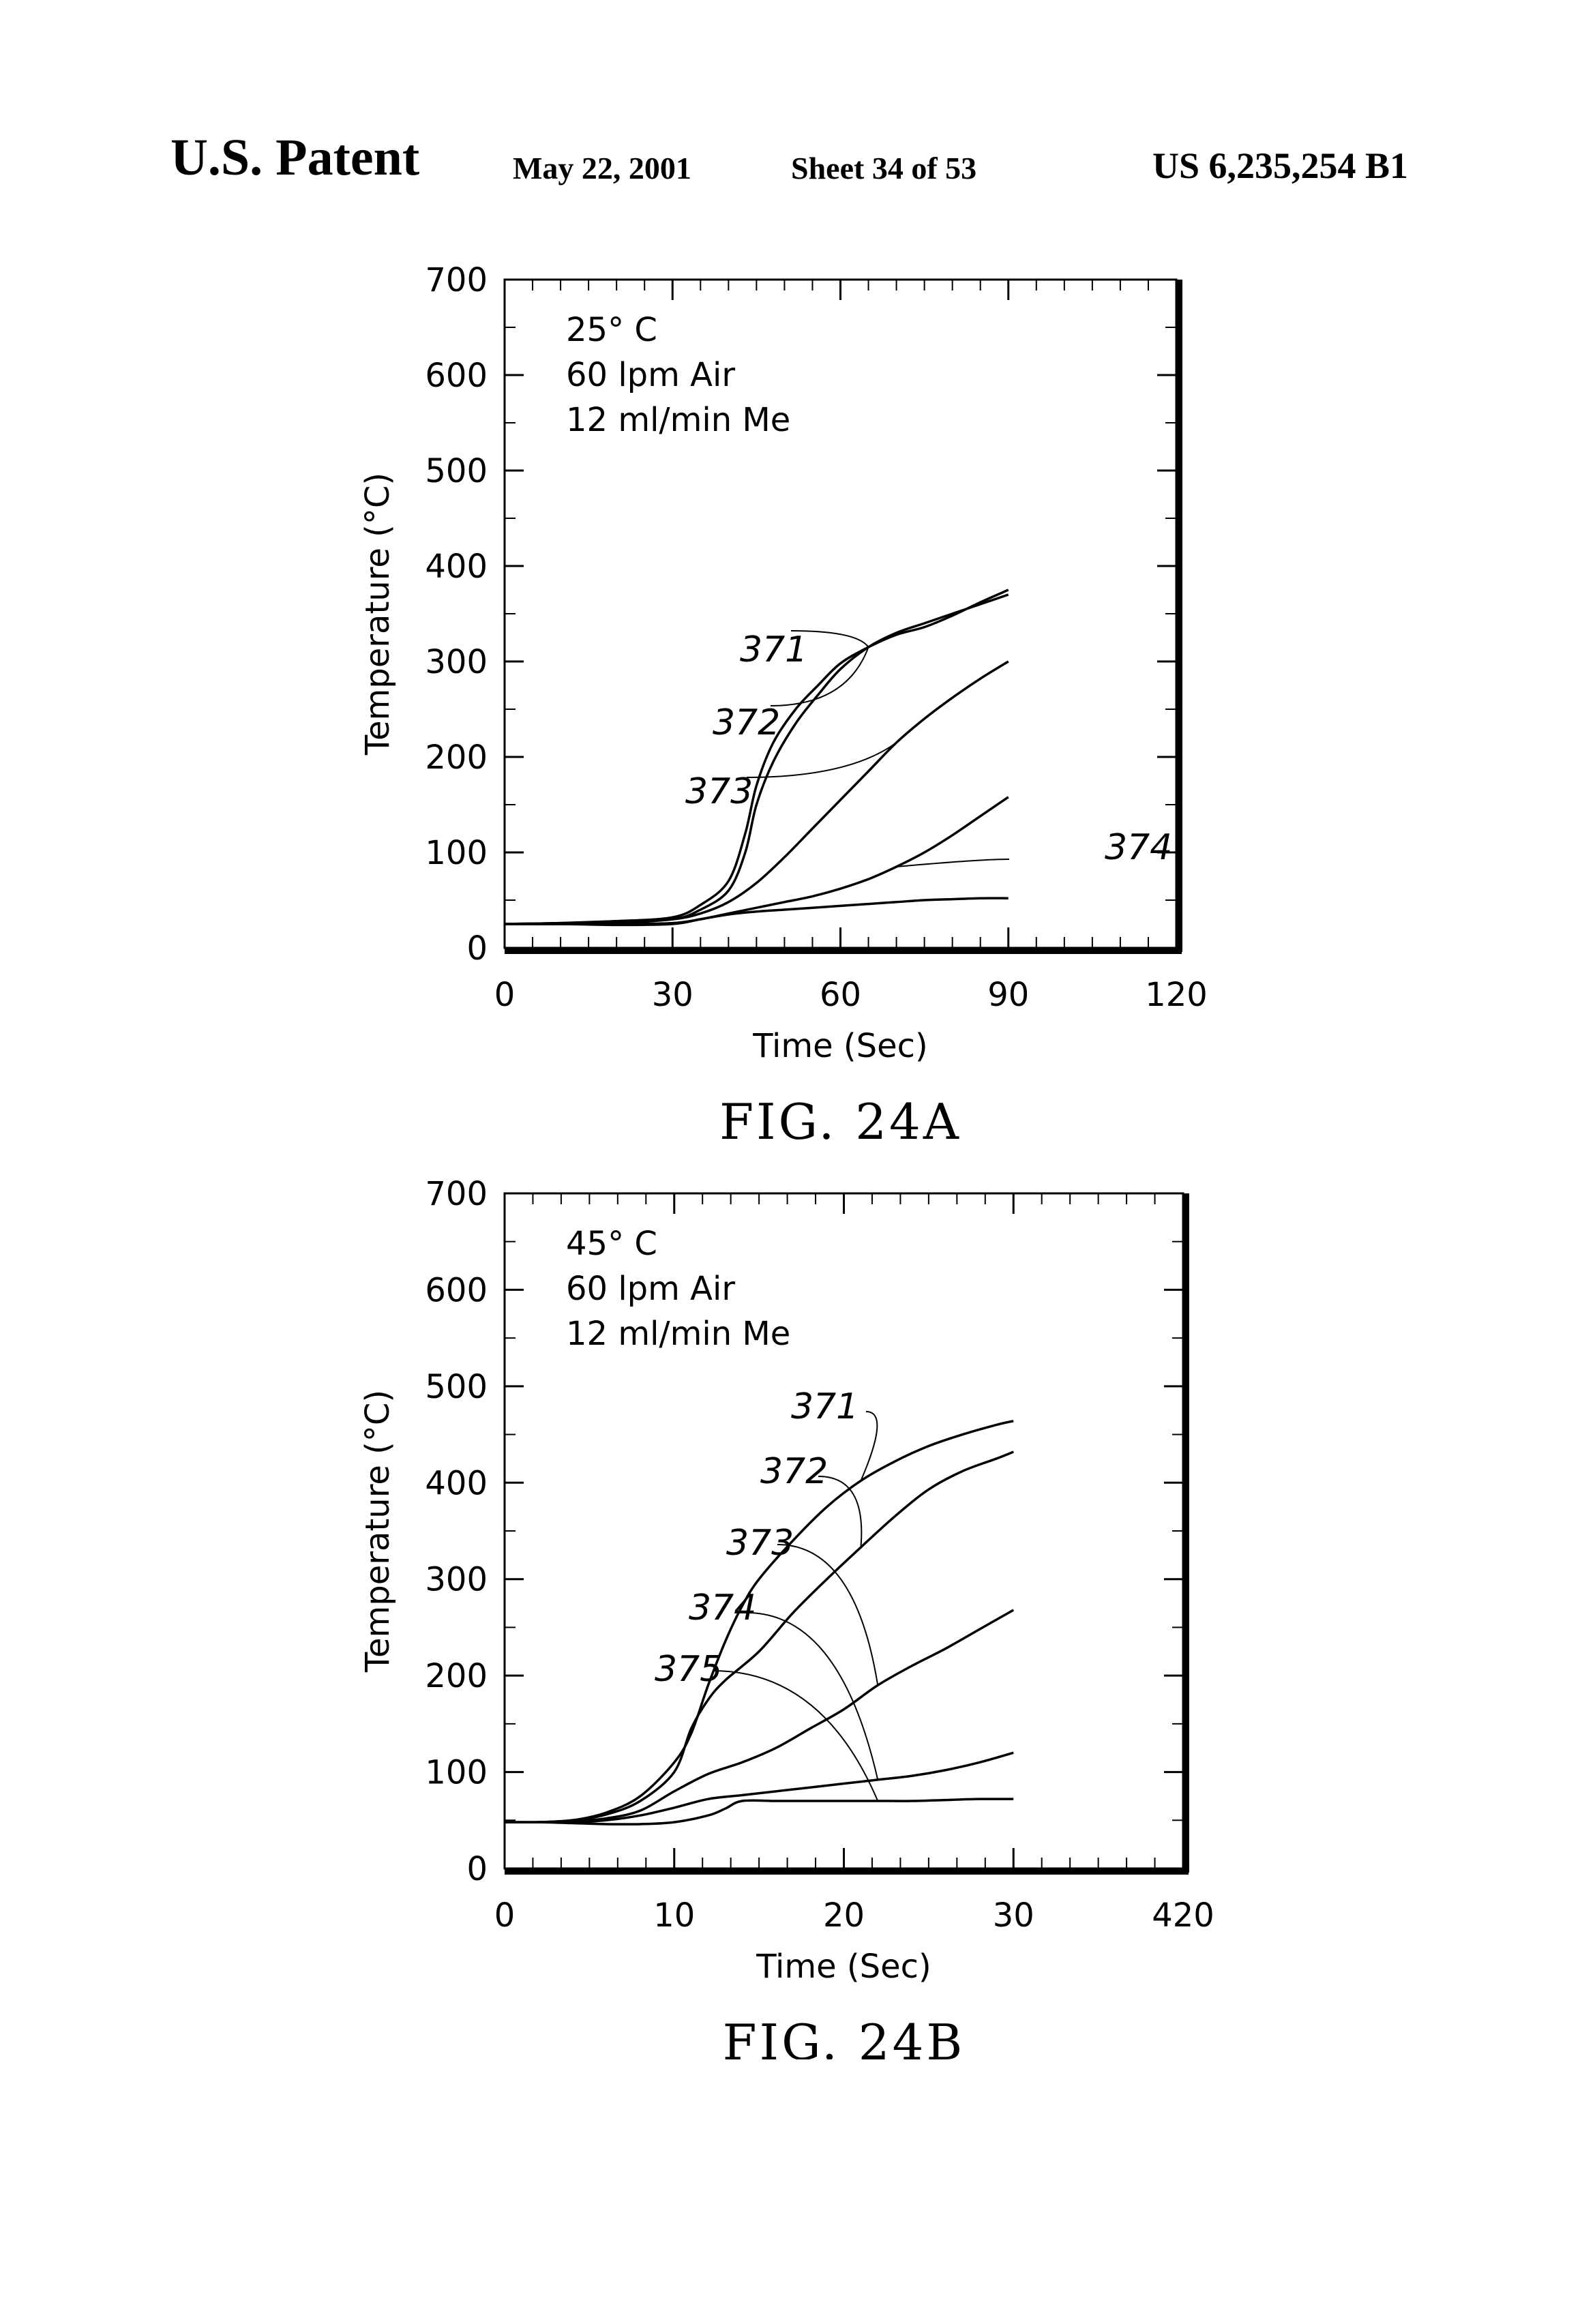 This screenshot has width=1582, height=2324. Describe the element at coordinates (1176, 995) in the screenshot. I see `x-tick-label: 120` at that location.